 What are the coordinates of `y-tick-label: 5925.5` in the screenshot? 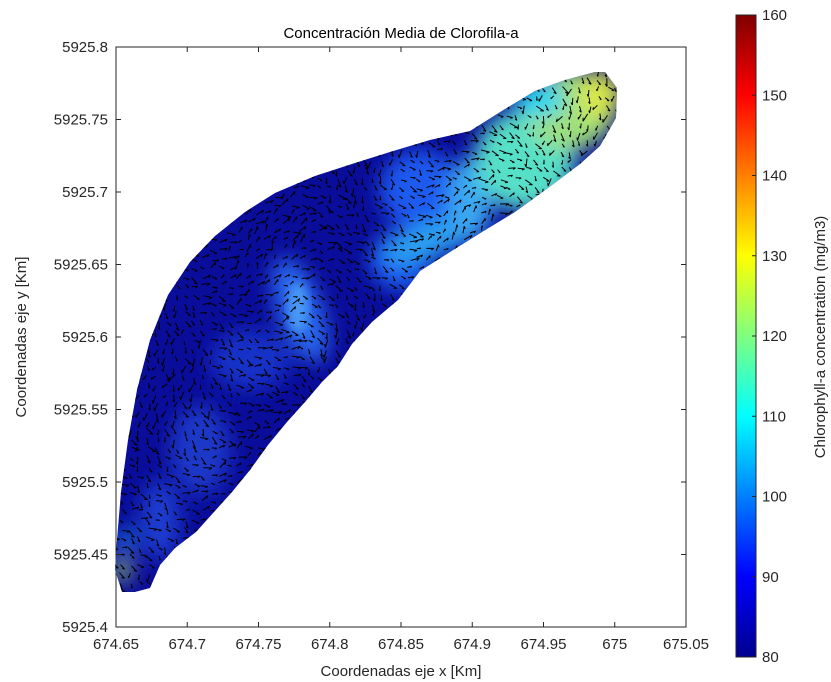 It's located at (85, 482).